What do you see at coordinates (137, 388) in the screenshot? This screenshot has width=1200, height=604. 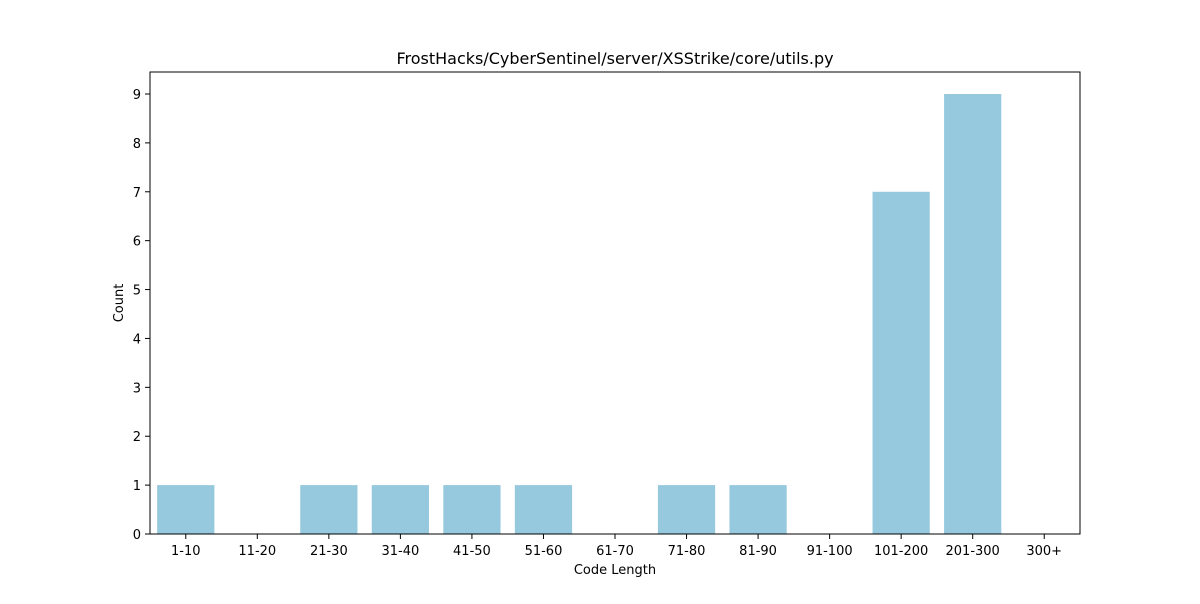 I see `y-tick-label: 3` at bounding box center [137, 388].